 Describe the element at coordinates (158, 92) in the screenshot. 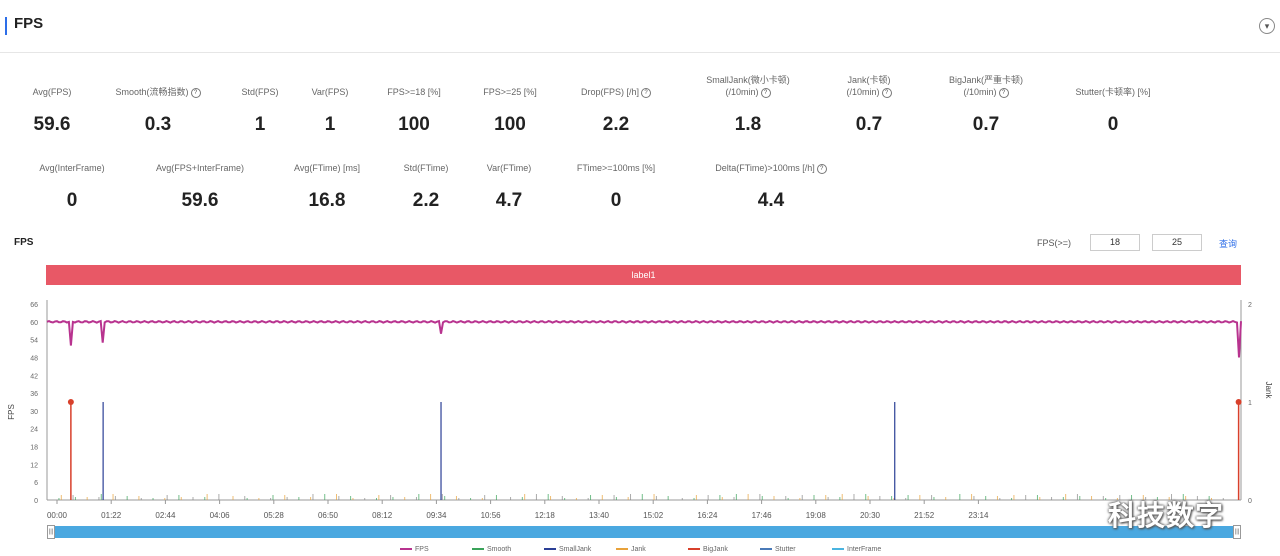

I see `metric-label: Smooth(流畅指数)?` at that location.